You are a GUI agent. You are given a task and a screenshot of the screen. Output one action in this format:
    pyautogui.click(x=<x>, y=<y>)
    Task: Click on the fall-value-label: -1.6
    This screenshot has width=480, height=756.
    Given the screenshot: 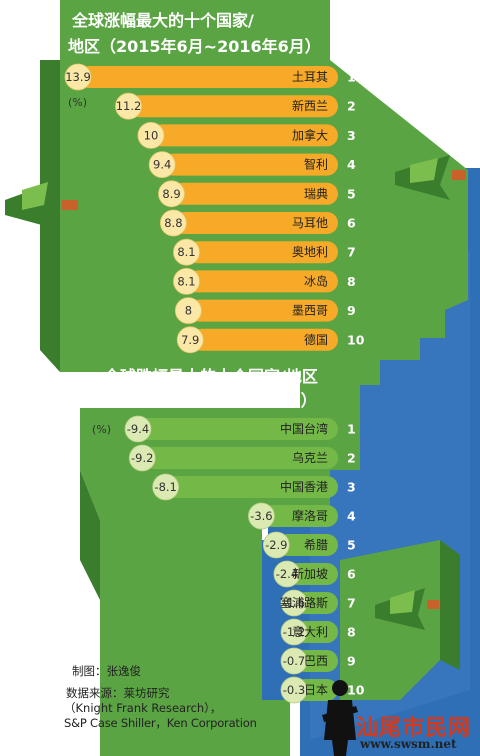 What is the action you would take?
    pyautogui.click(x=294, y=603)
    